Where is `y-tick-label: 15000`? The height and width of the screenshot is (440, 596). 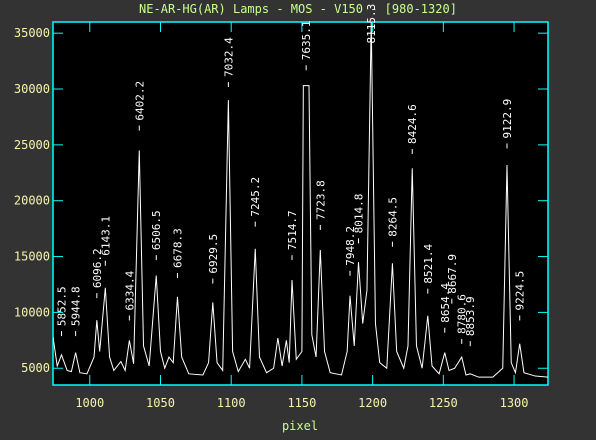 y-tick-label: 15000 is located at coordinates (32, 257).